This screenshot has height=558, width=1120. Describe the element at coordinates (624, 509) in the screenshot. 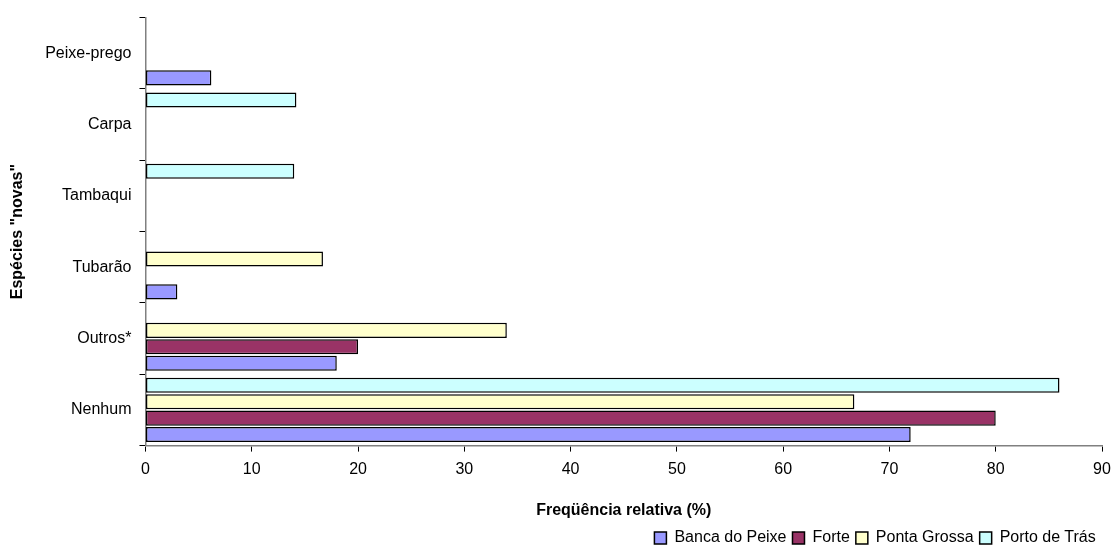

I see `x-axis-title: Freqüência relativa (%)` at that location.